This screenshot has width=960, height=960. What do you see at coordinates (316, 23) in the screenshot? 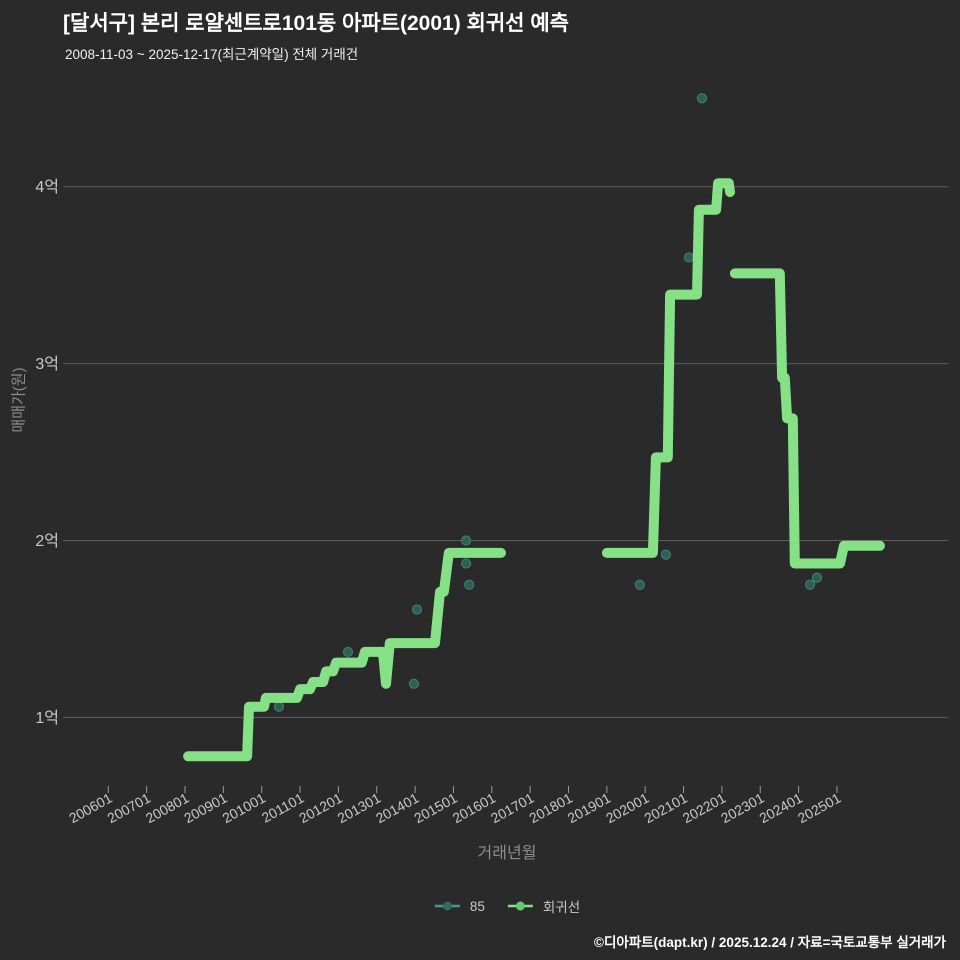
I see `page-title: [달서구] 본리 로얄센트로101동 아파트(2001) 회귀선 예측` at bounding box center [316, 23].